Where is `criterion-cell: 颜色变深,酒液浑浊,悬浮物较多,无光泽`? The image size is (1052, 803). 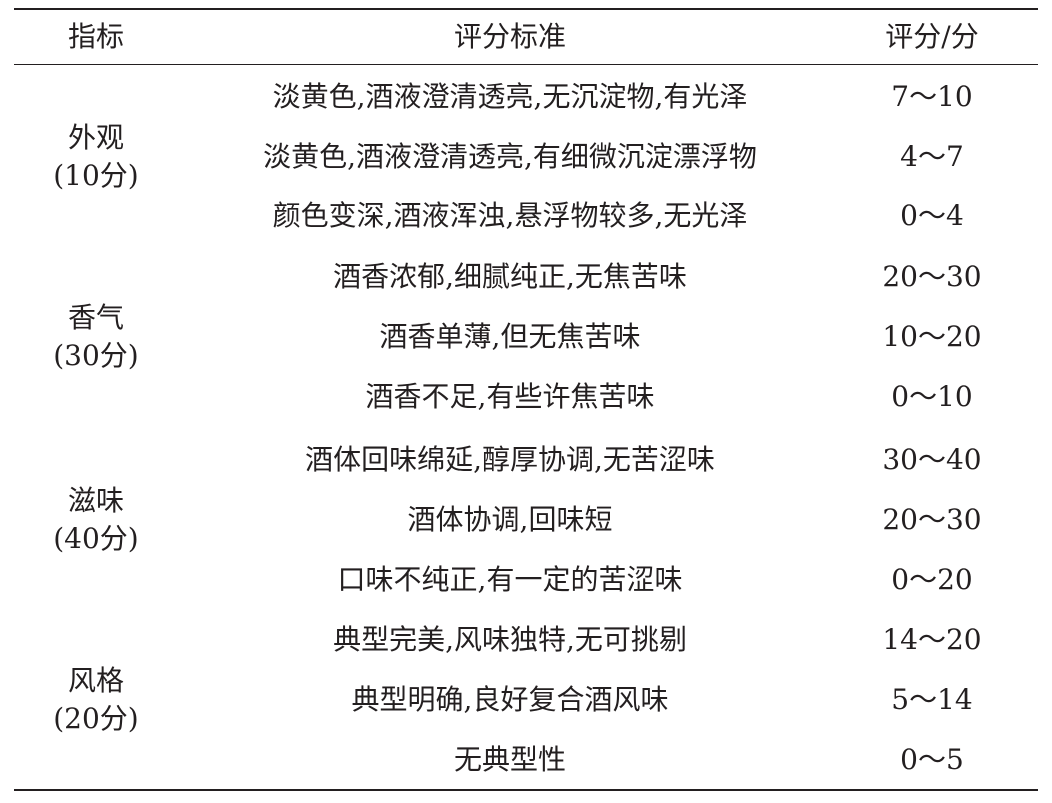
criterion-cell: 颜色变深,酒液浑浊,悬浮物较多,无光泽 is located at coordinates (510, 215).